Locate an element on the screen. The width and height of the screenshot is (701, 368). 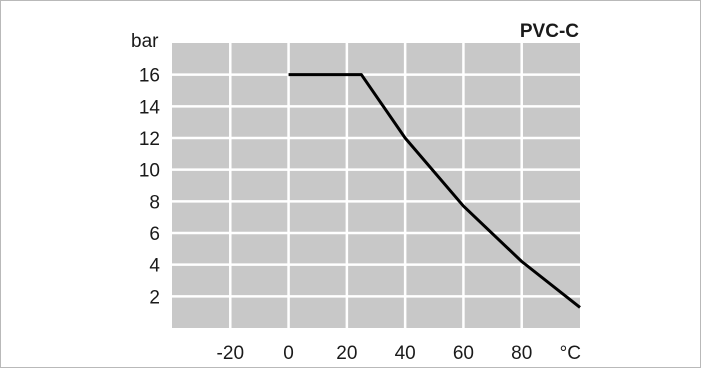
x-tick-label: 40 is located at coordinates (405, 353).